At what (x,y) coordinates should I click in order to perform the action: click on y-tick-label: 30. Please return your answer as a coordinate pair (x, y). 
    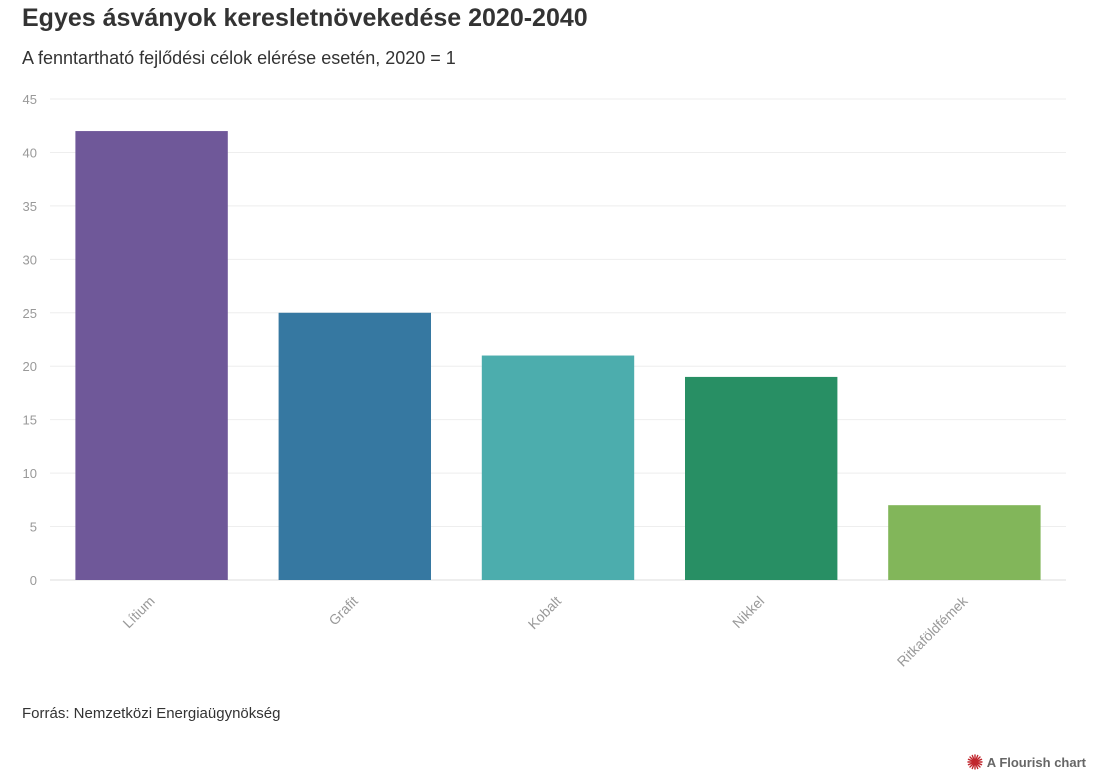
    Looking at the image, I should click on (30, 259).